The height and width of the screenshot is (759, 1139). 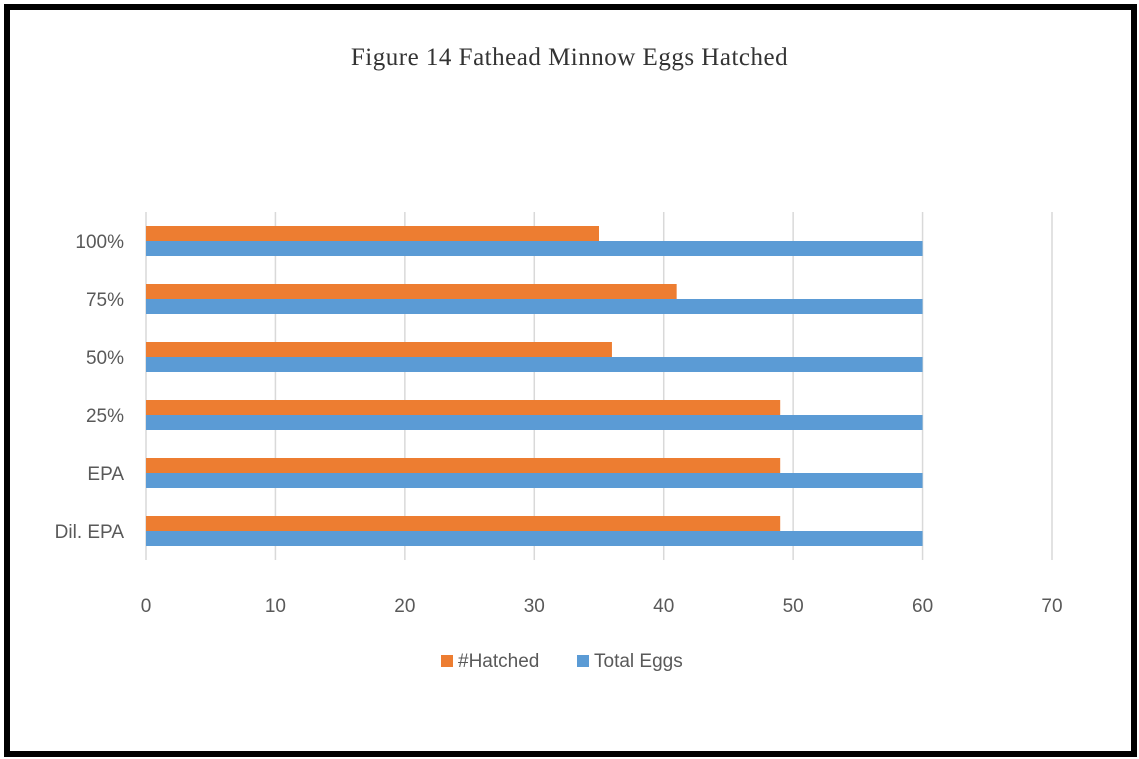 I want to click on legend-label: Total Eggs, so click(x=638, y=661).